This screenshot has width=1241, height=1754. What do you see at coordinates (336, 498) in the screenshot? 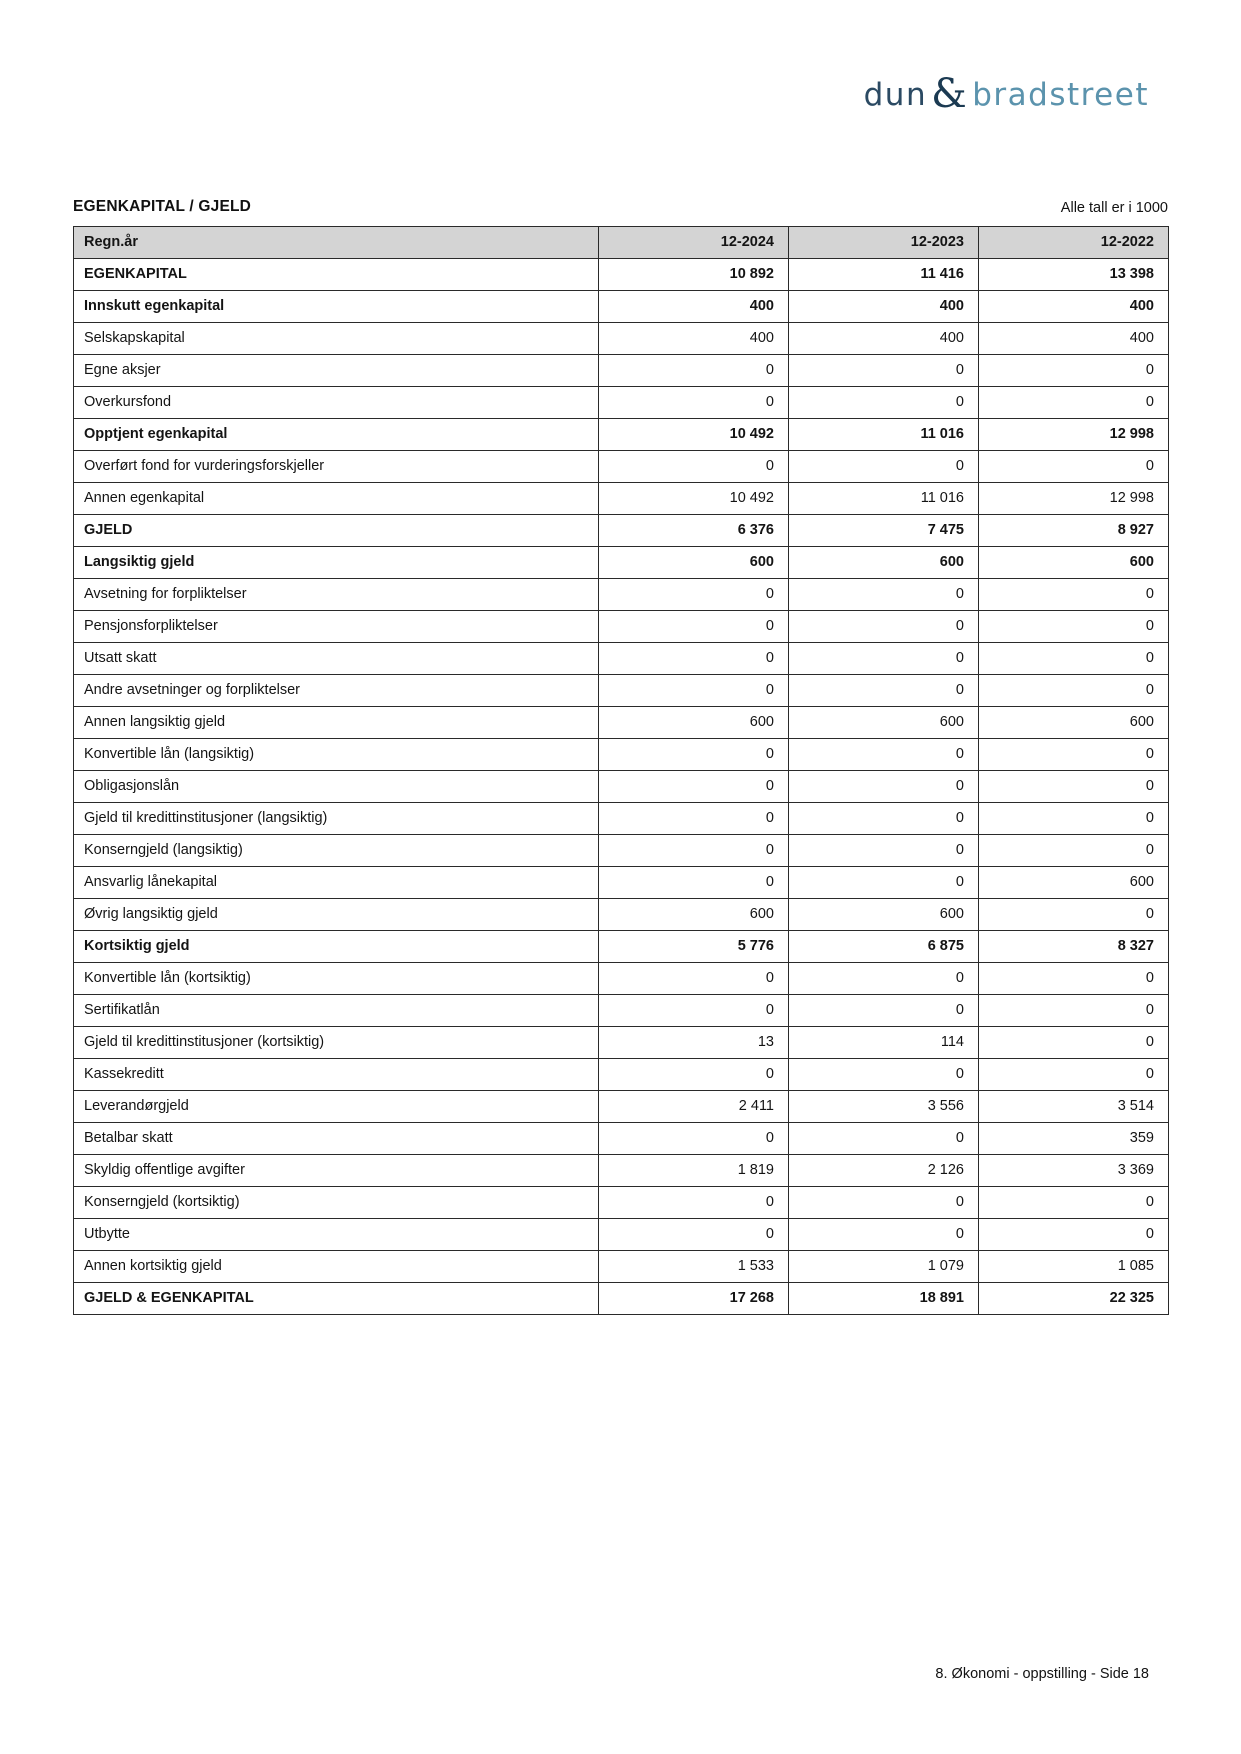
I see `row-label: Annen egenkapital` at bounding box center [336, 498].